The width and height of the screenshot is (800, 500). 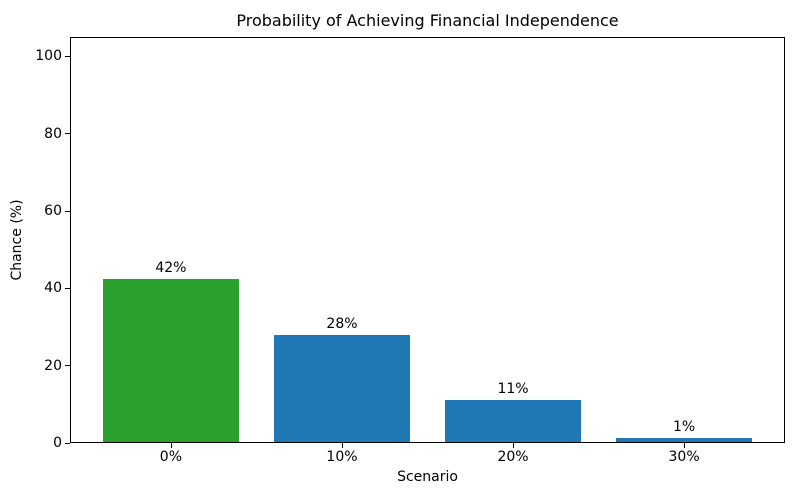 What do you see at coordinates (171, 267) in the screenshot?
I see `bar-value-label: 42%` at bounding box center [171, 267].